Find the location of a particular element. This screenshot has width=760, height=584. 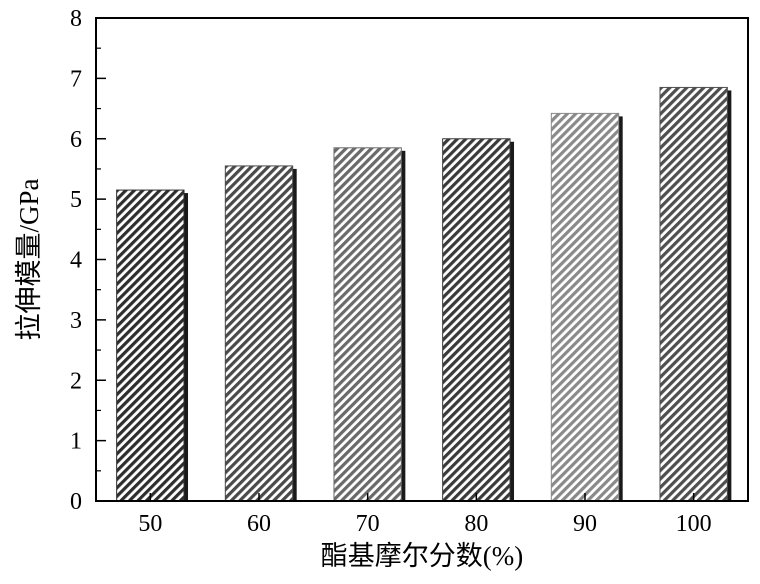

y-tick-label: 8 is located at coordinates (76, 19).